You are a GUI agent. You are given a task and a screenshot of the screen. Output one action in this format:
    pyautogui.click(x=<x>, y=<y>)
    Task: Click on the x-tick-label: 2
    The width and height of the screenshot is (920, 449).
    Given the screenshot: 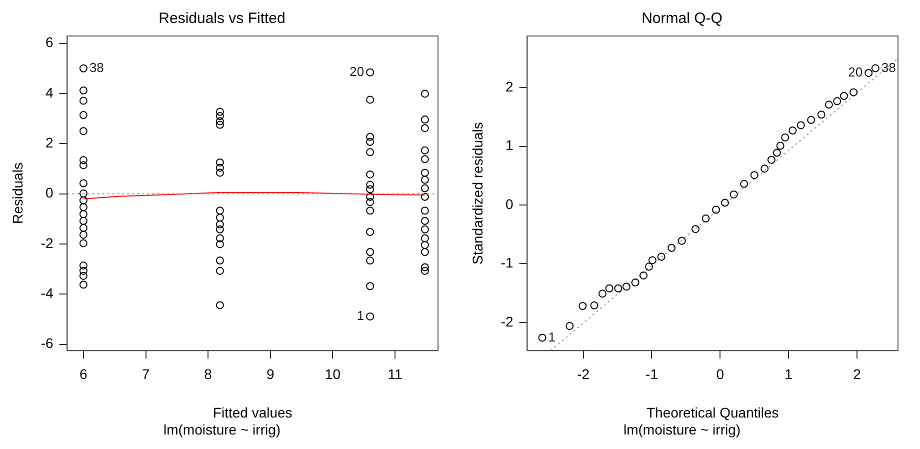 What is the action you would take?
    pyautogui.click(x=857, y=374)
    